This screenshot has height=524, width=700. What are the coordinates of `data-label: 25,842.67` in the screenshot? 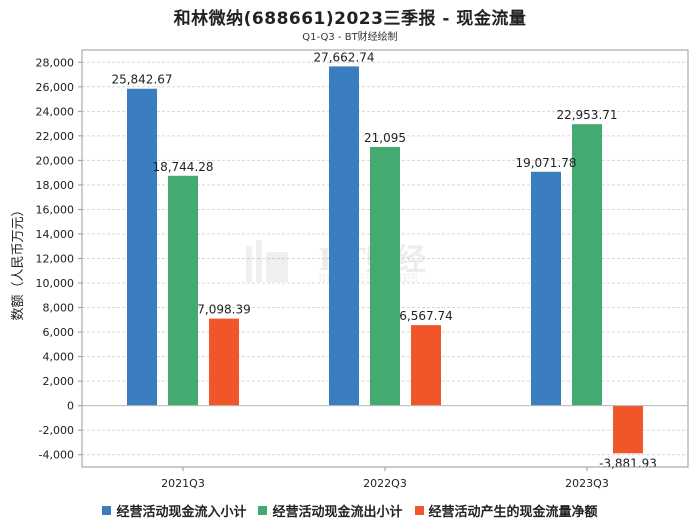 It's located at (141, 80).